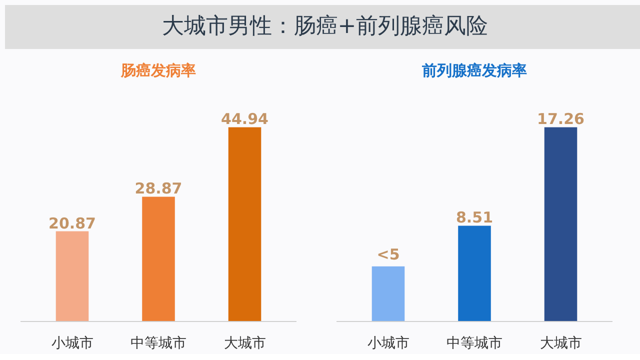 Image resolution: width=640 pixels, height=360 pixels. I want to click on chart-title: 大城市男性：肠癌+前列腺癌风险, so click(325, 27).